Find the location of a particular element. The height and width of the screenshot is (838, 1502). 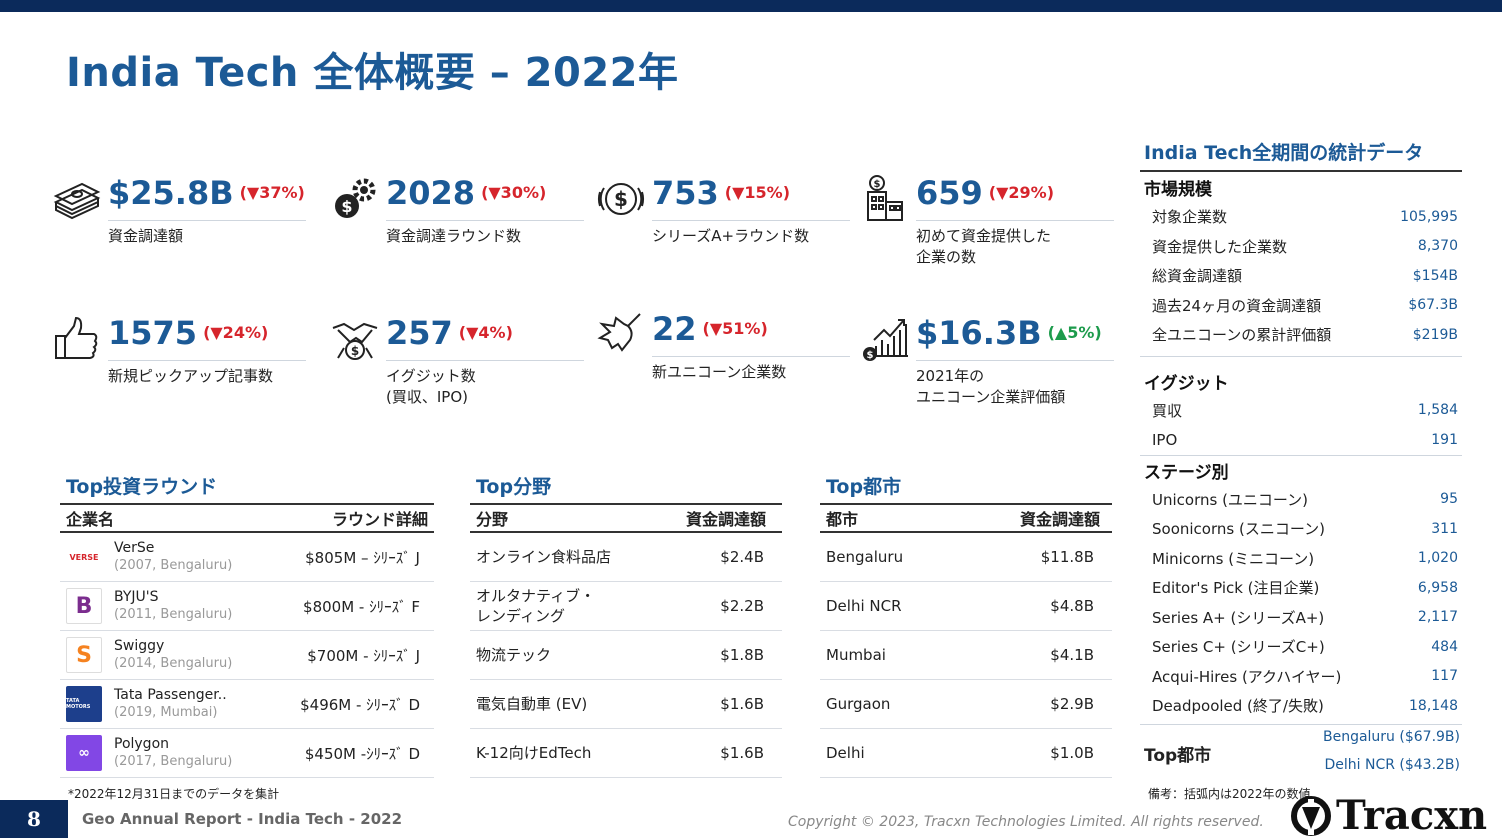

row-label: 物流テック is located at coordinates (514, 655).